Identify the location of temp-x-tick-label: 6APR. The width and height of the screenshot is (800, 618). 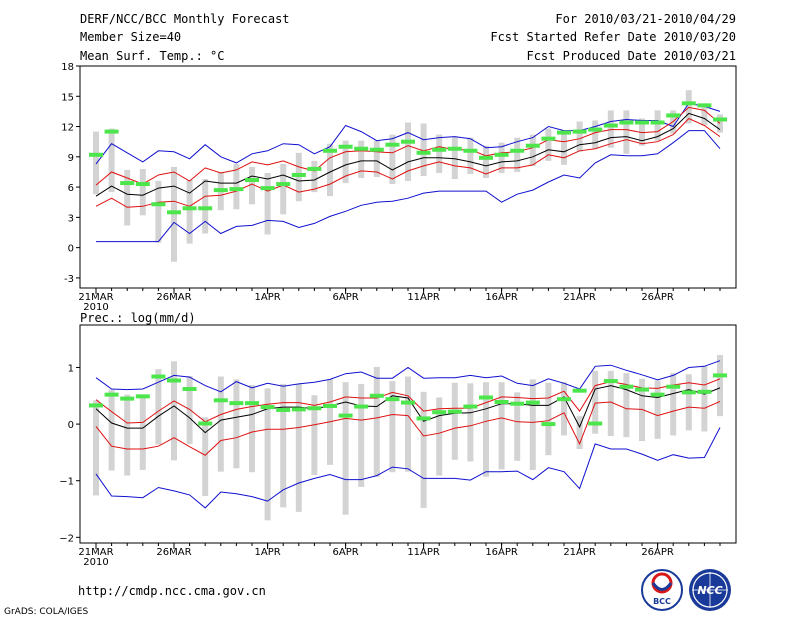
(346, 297).